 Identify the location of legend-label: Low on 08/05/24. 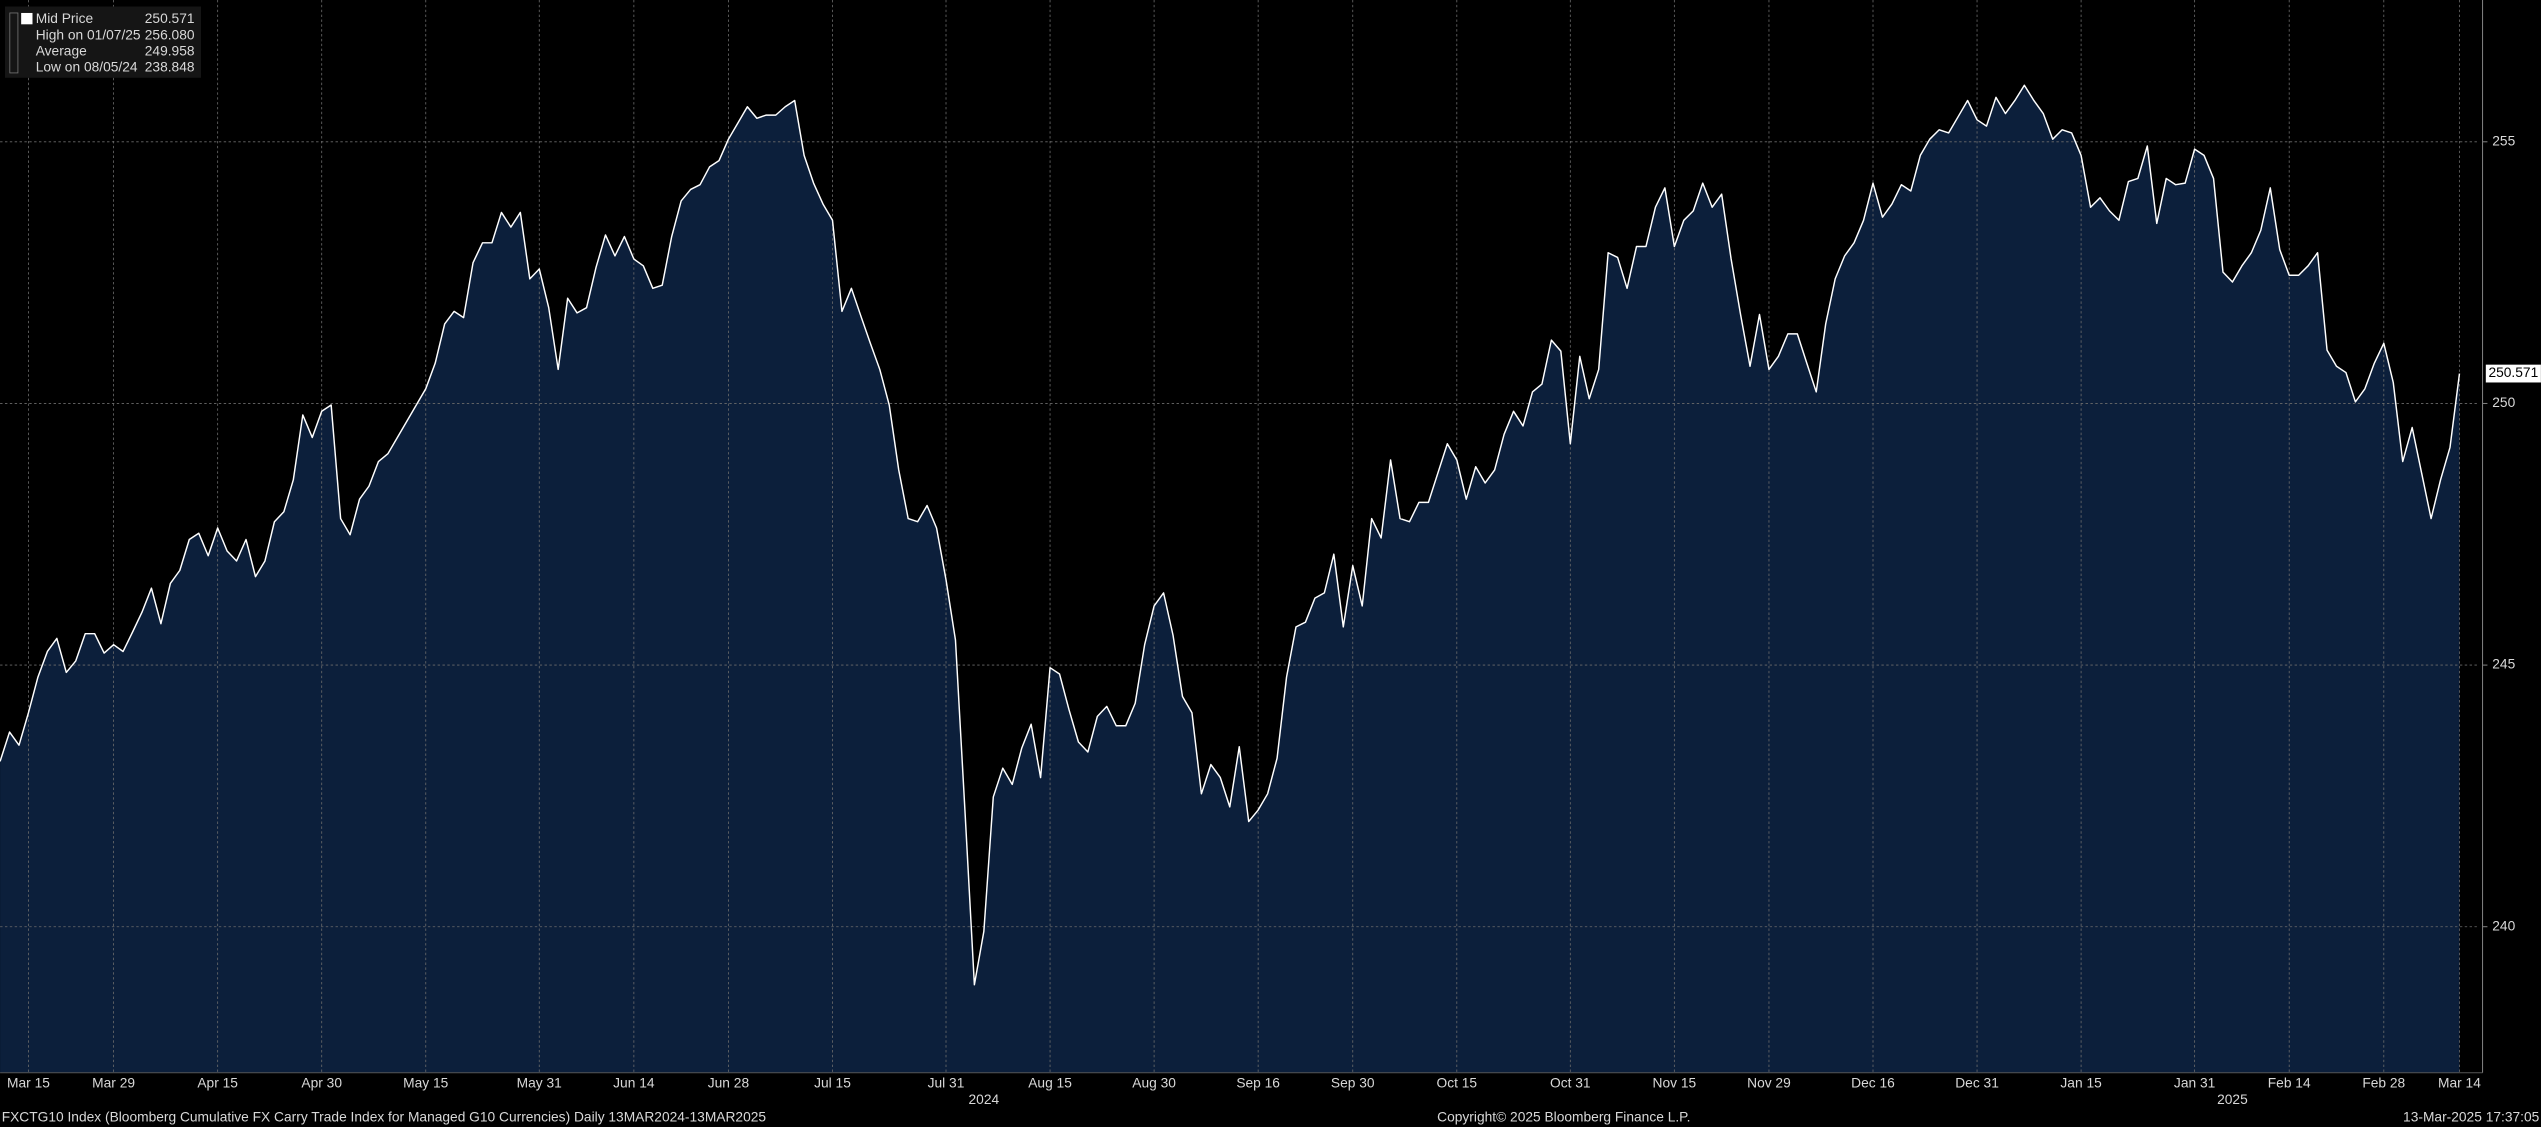
(87, 67).